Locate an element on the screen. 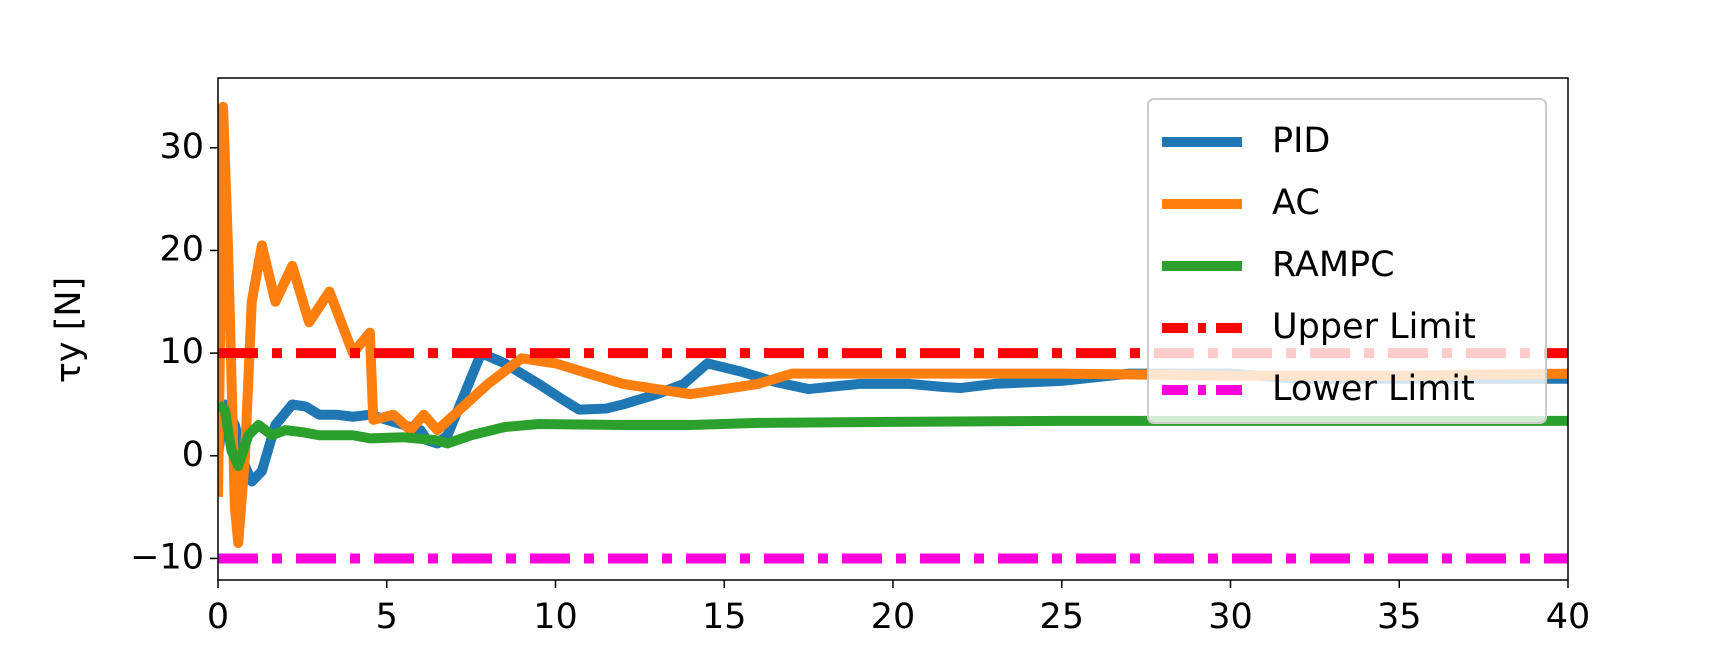  y-tick-label: −10 is located at coordinates (167, 557).